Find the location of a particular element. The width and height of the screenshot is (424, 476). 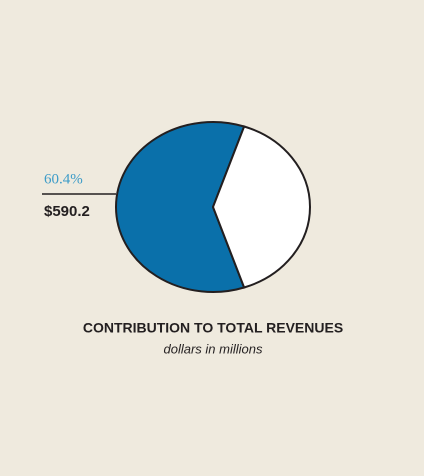

chart-subtitle: dollars in millions is located at coordinates (213, 348).